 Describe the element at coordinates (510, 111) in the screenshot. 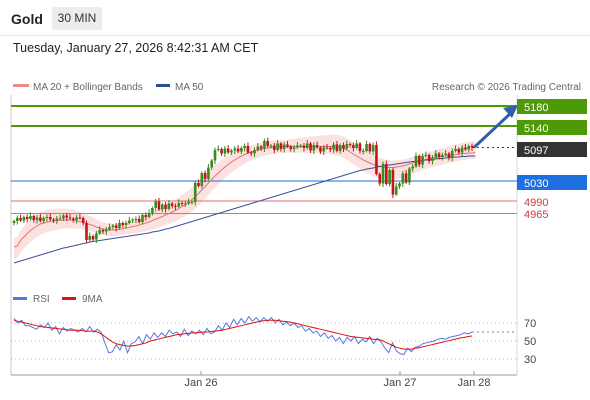

I see `forecast-arrow-head` at that location.